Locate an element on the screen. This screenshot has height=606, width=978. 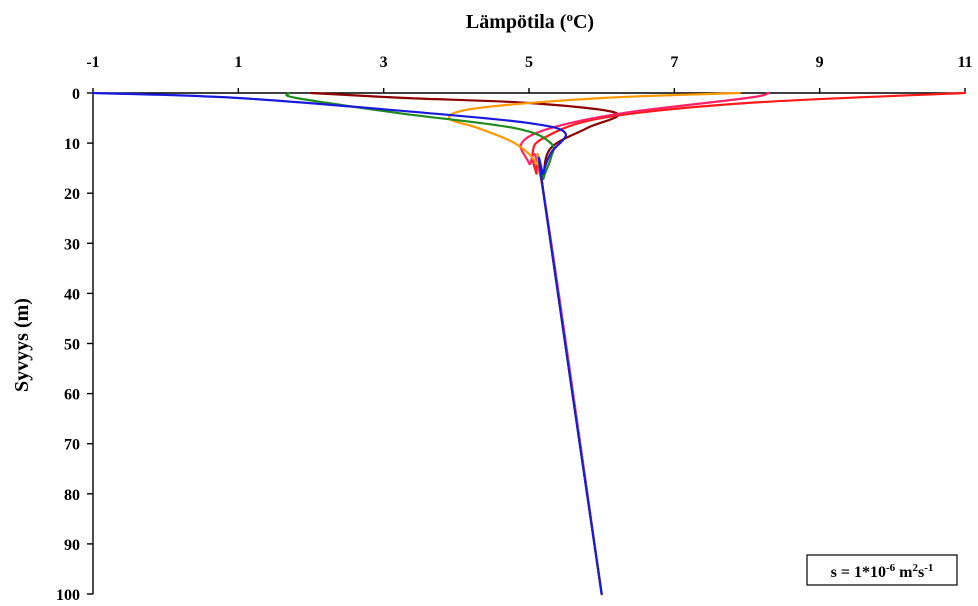
x-tick-label: 5 is located at coordinates (529, 62).